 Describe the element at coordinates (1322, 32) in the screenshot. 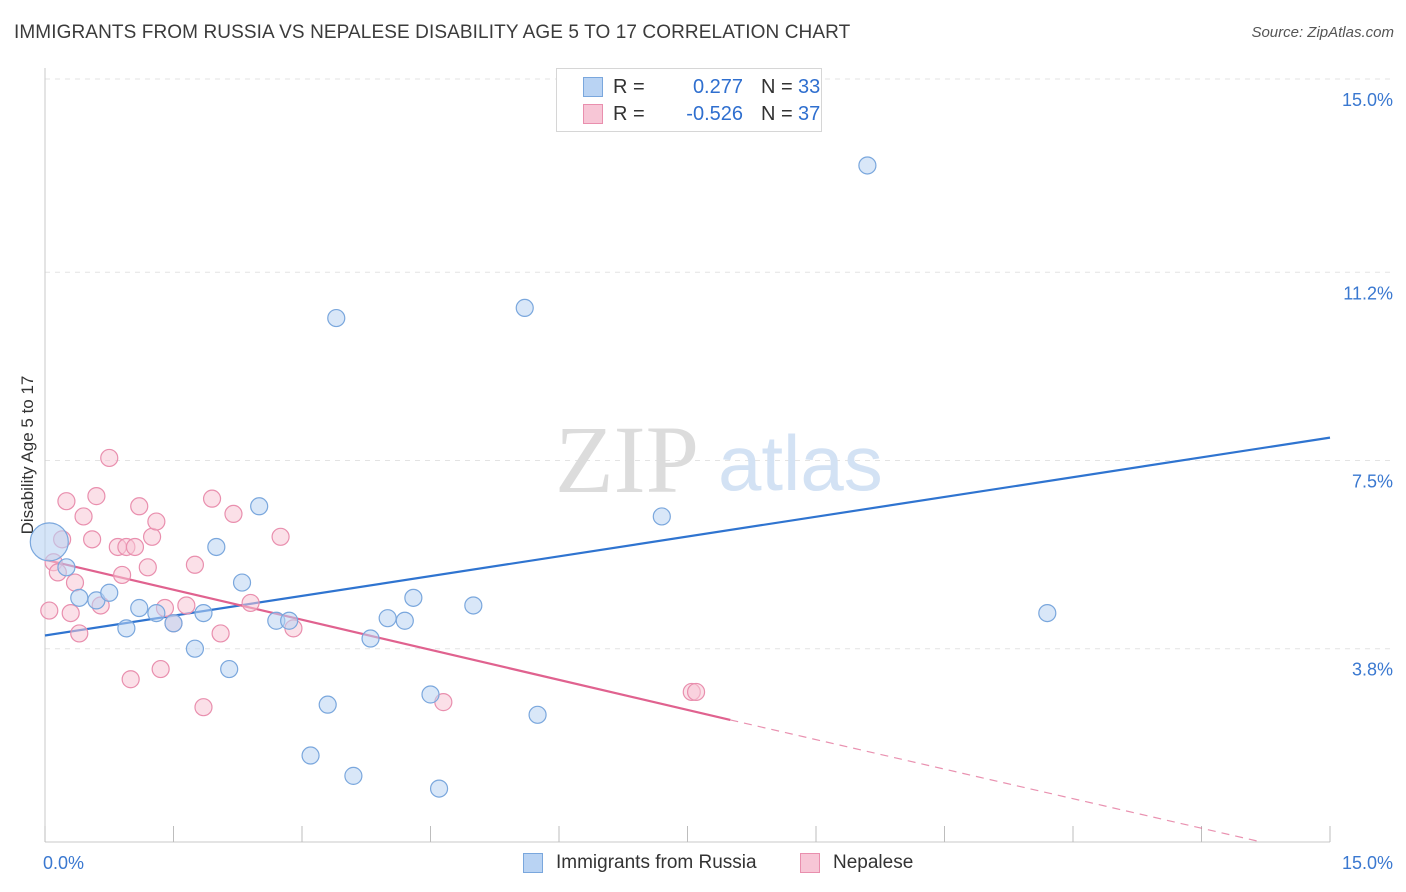

I see `source-credit: Source: ZipAtlas.com` at that location.